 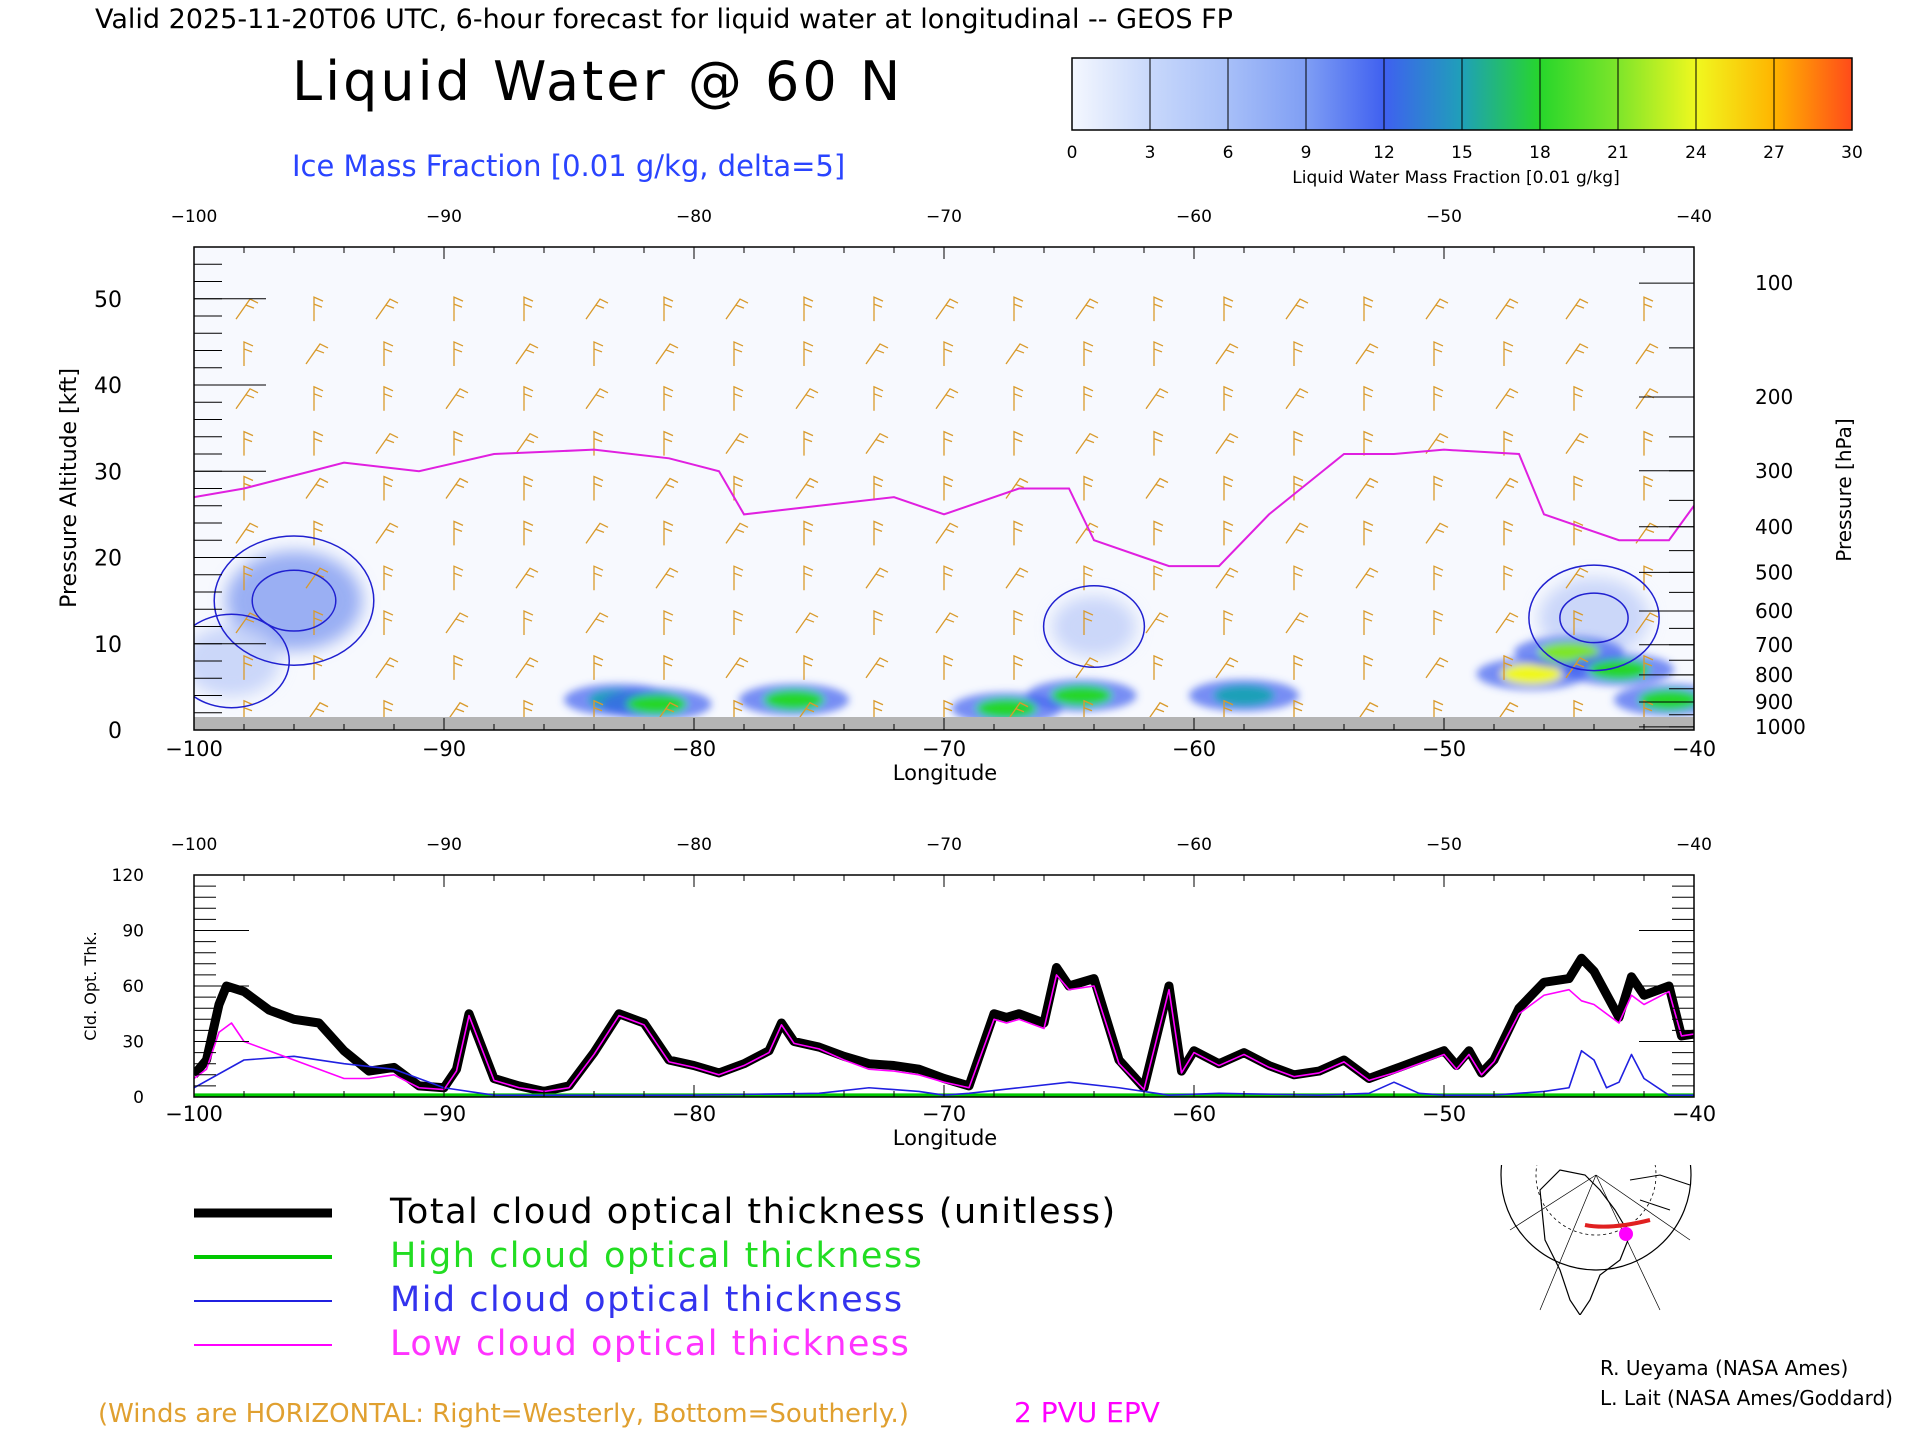 I want to click on optical-y-tick-label: 0, so click(x=138, y=1098).